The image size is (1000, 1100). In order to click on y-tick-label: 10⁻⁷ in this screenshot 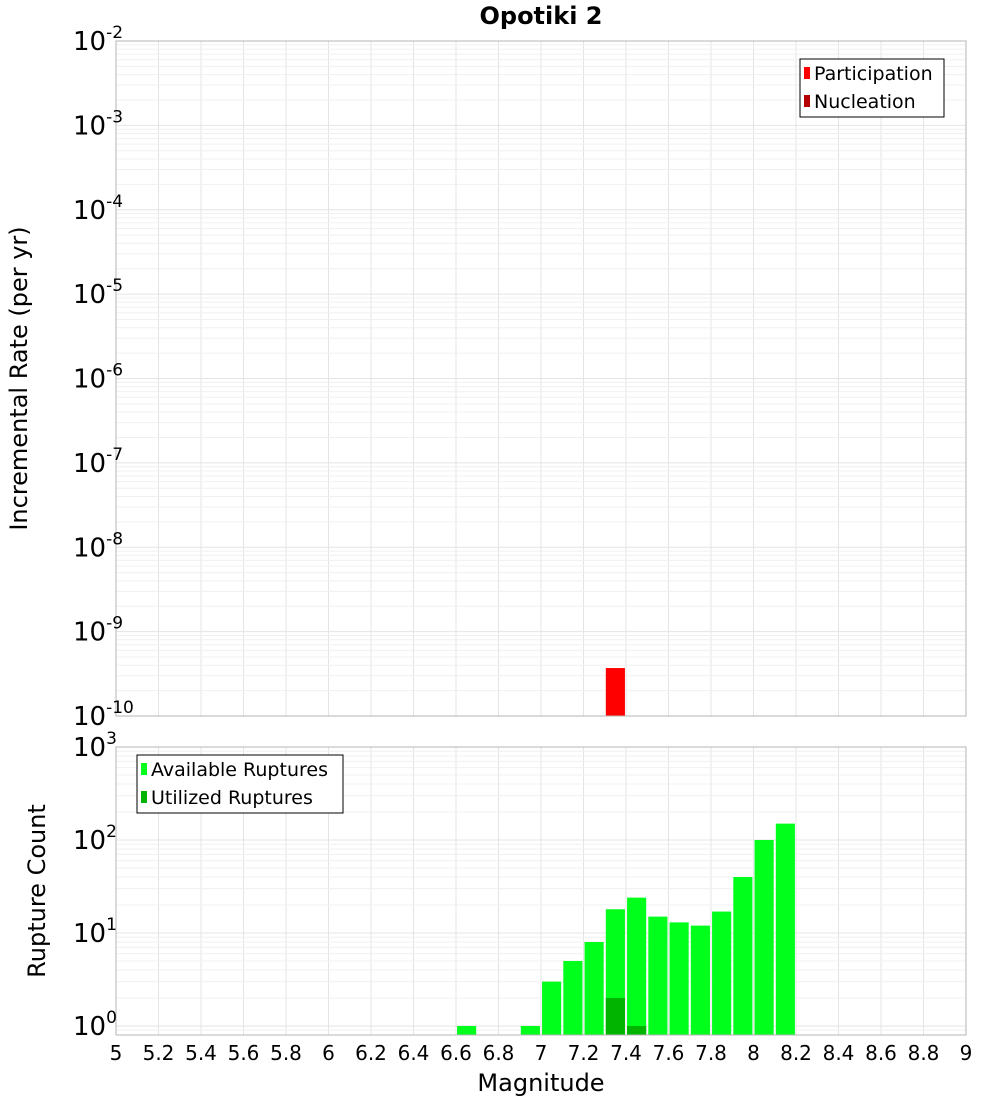, I will do `click(98, 462)`.